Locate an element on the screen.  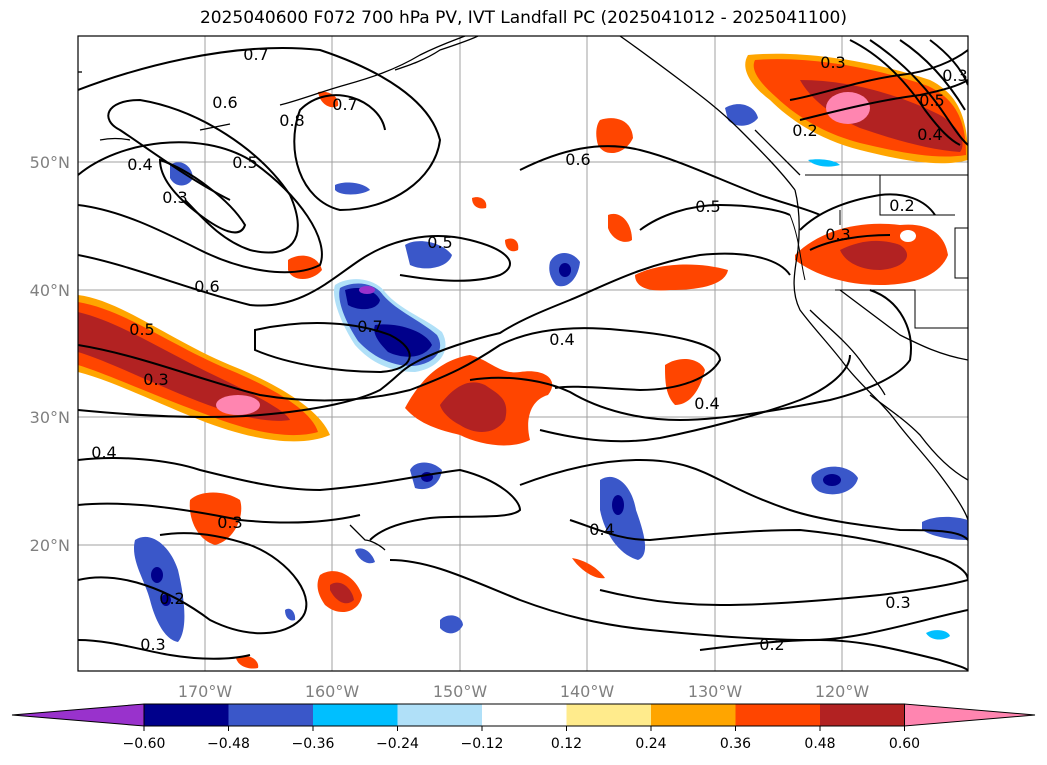
lat-label-20n: 20°N is located at coordinates (50, 545).